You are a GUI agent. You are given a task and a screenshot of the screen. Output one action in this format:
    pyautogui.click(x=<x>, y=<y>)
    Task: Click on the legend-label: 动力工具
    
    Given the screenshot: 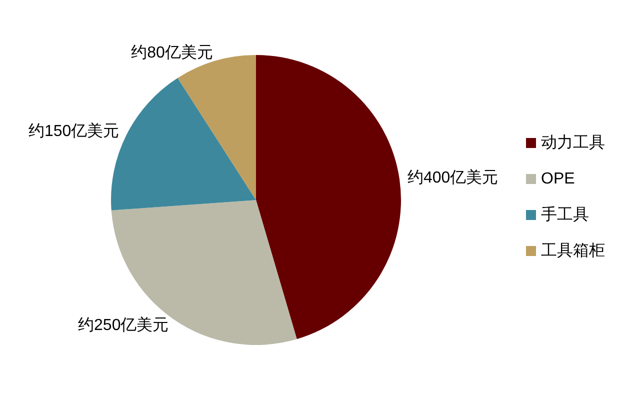 What is the action you would take?
    pyautogui.click(x=573, y=143)
    